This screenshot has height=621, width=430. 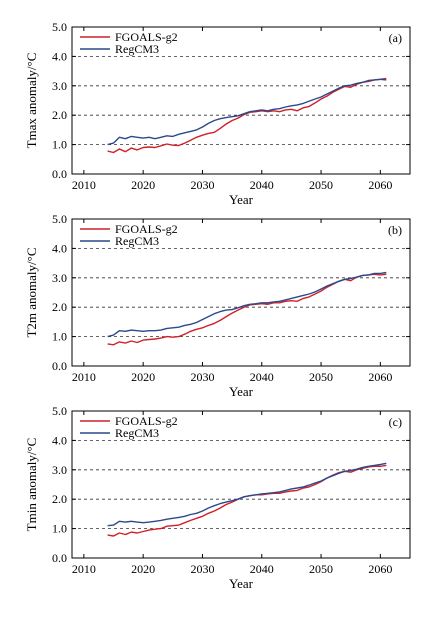 I want to click on y-axis-label: Tmax anomaly/°C, so click(x=31, y=101).